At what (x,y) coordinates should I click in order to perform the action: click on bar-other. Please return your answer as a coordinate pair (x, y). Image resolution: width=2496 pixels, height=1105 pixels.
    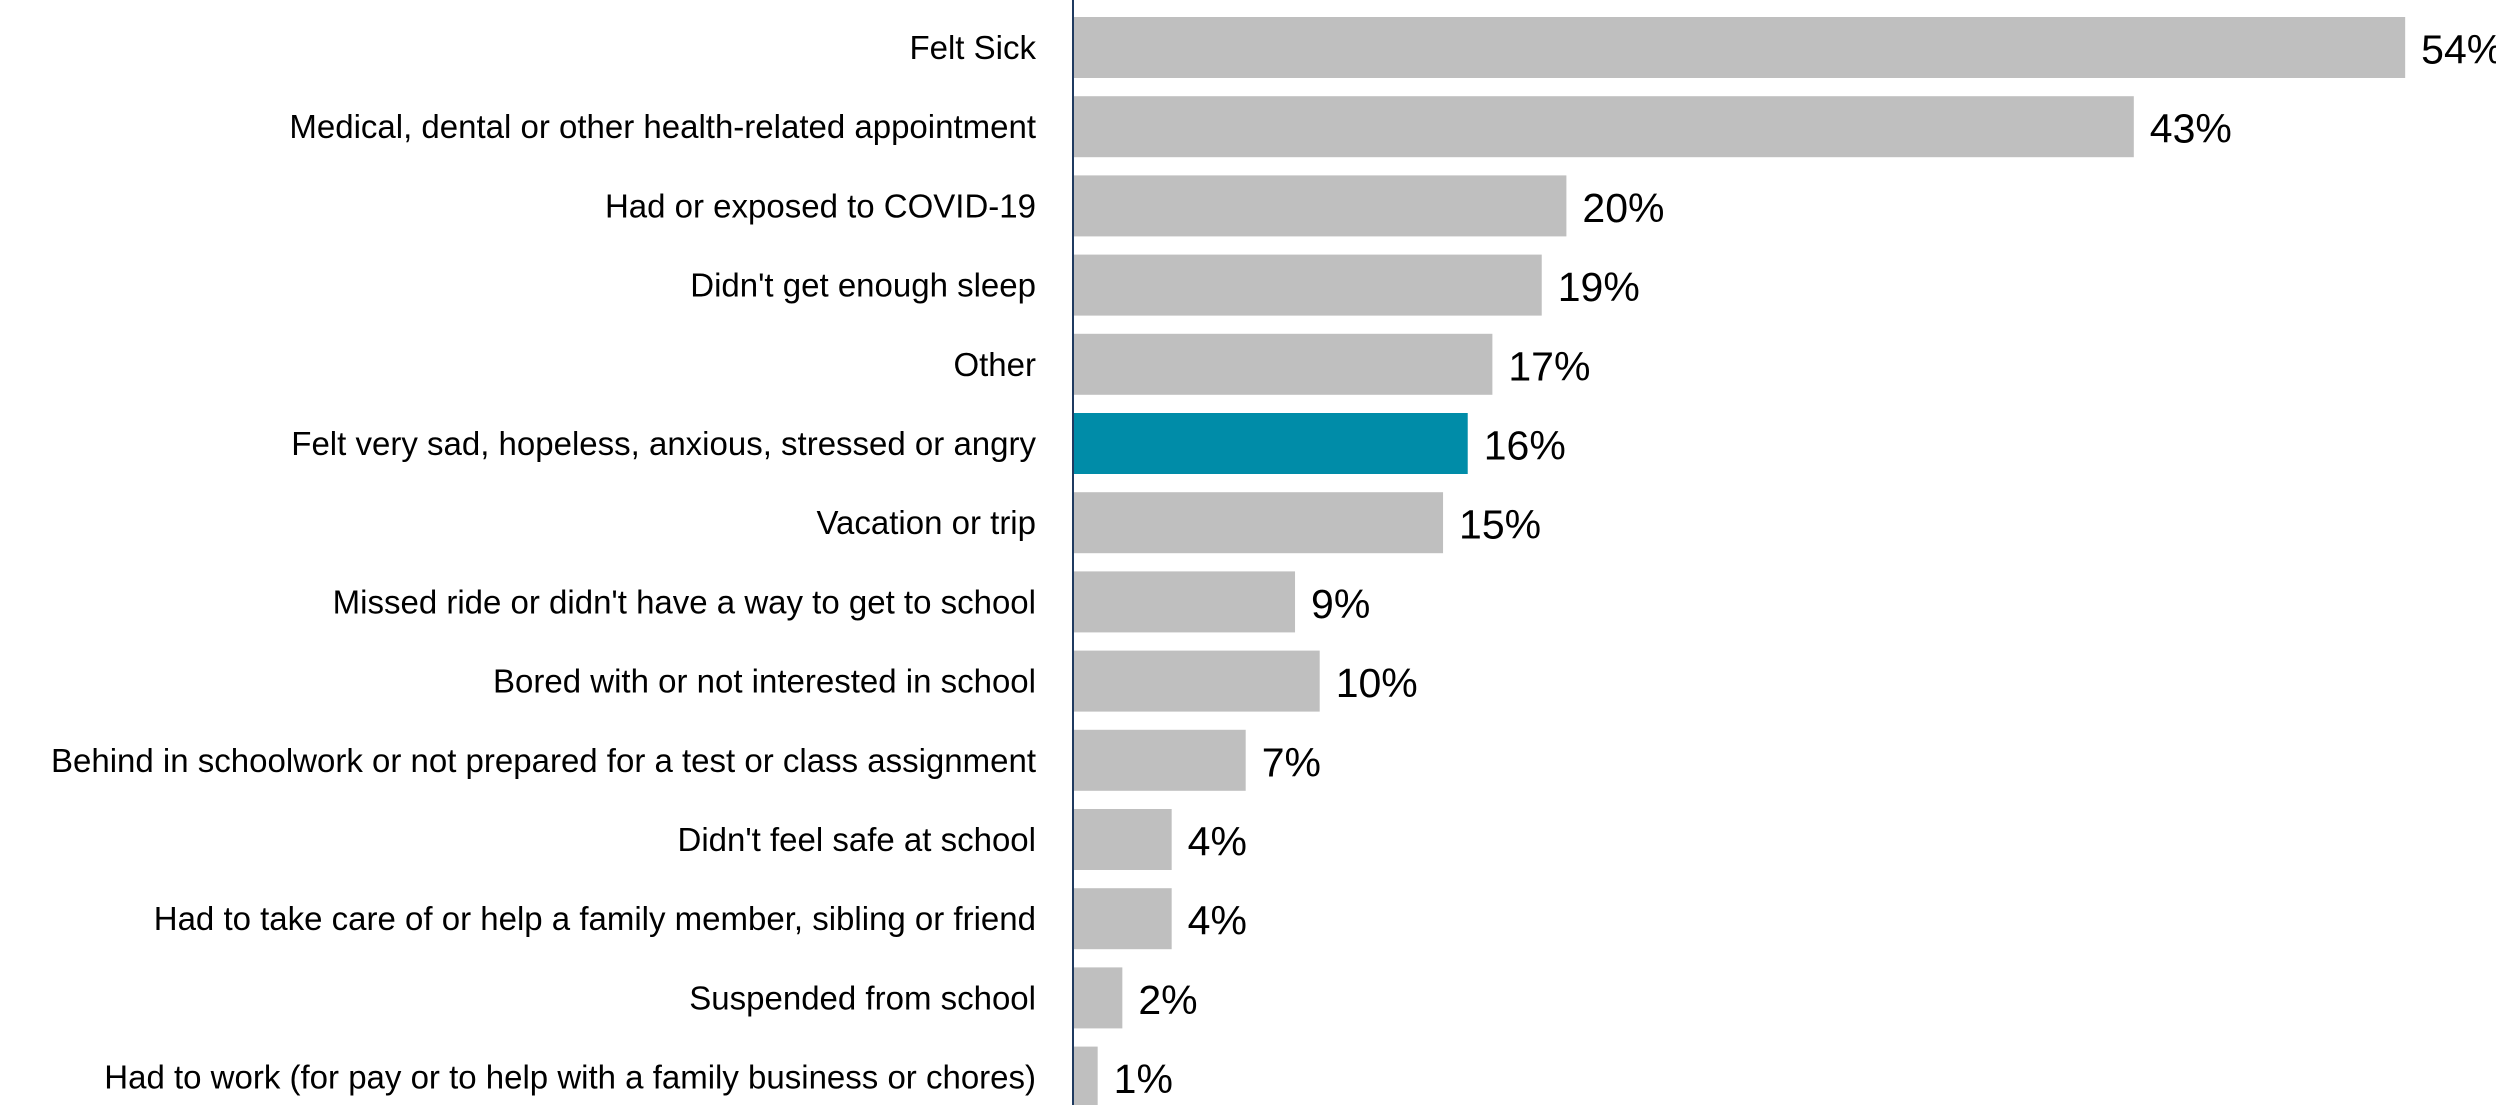
    Looking at the image, I should click on (1283, 364).